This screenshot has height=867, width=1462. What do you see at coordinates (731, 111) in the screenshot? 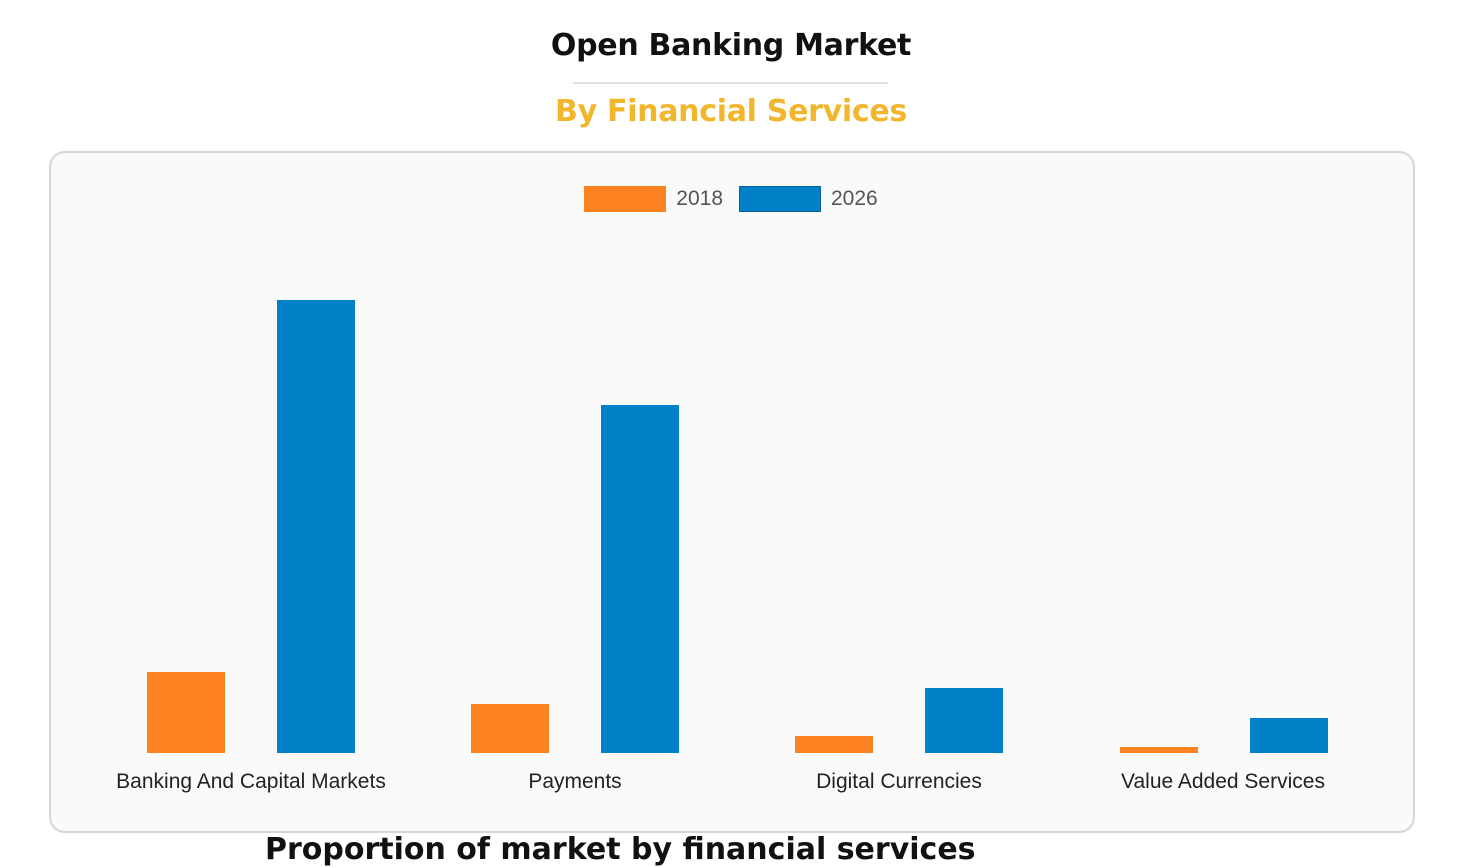
I see `chart-subtitle: By Financial Services` at bounding box center [731, 111].